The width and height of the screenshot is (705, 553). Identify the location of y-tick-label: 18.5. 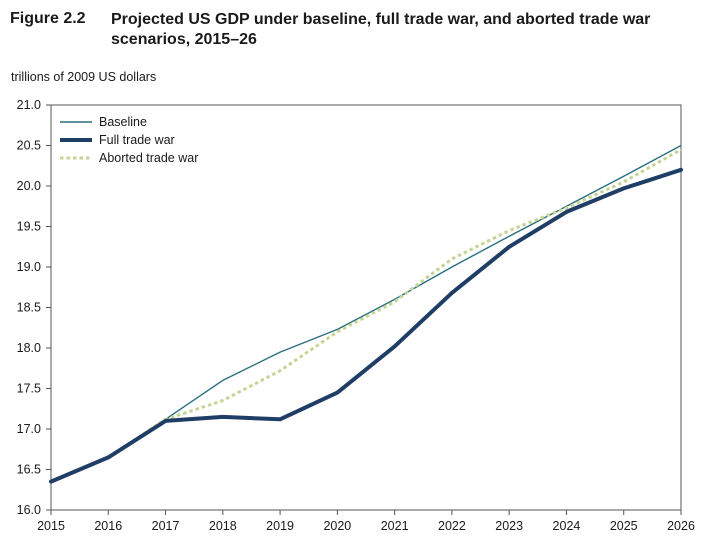
(29, 308).